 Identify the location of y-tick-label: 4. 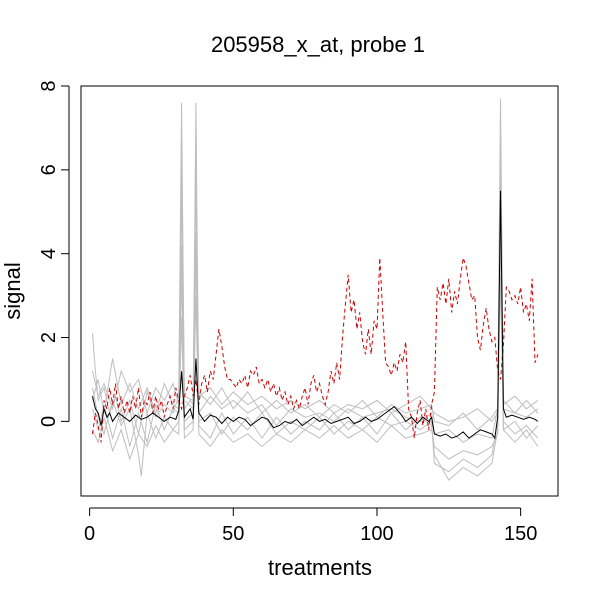
(49, 253).